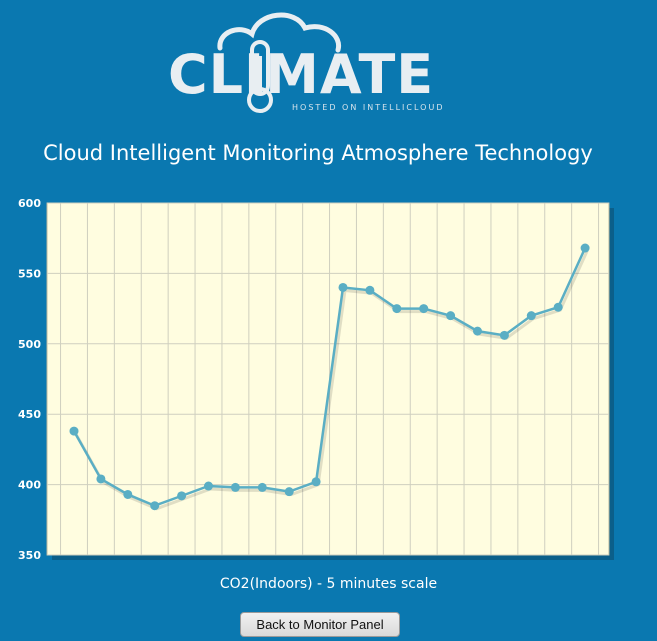  Describe the element at coordinates (279, 62) in the screenshot. I see `cloud-icon` at that location.